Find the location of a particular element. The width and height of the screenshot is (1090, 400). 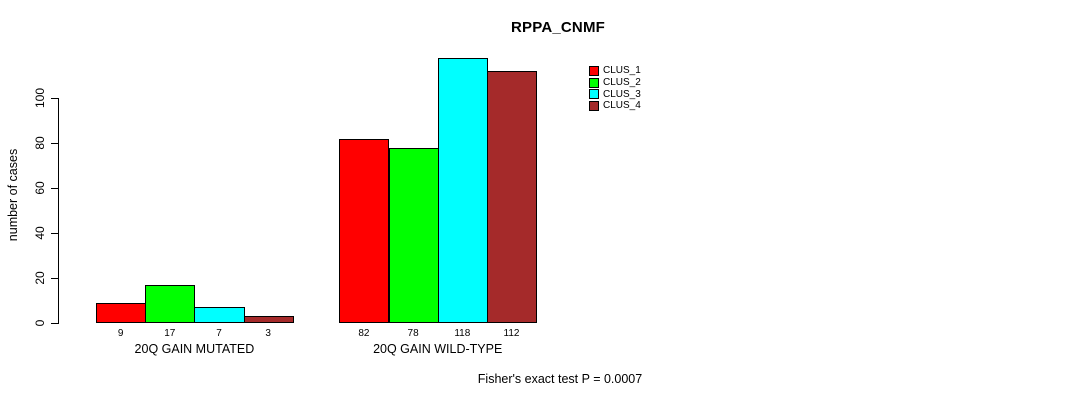

bar-clus_2-group1 is located at coordinates (170, 303).